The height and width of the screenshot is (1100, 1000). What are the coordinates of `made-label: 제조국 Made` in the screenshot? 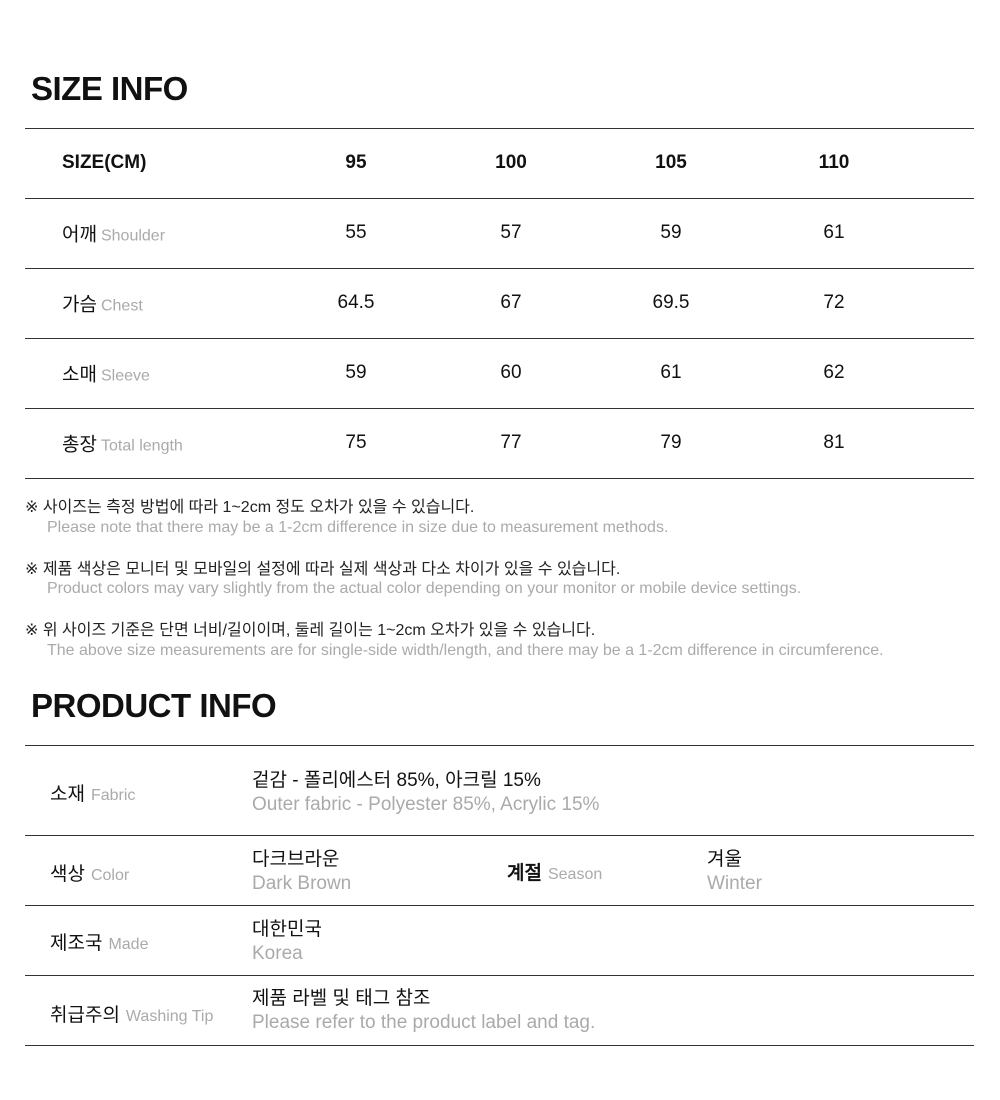 It's located at (99, 943).